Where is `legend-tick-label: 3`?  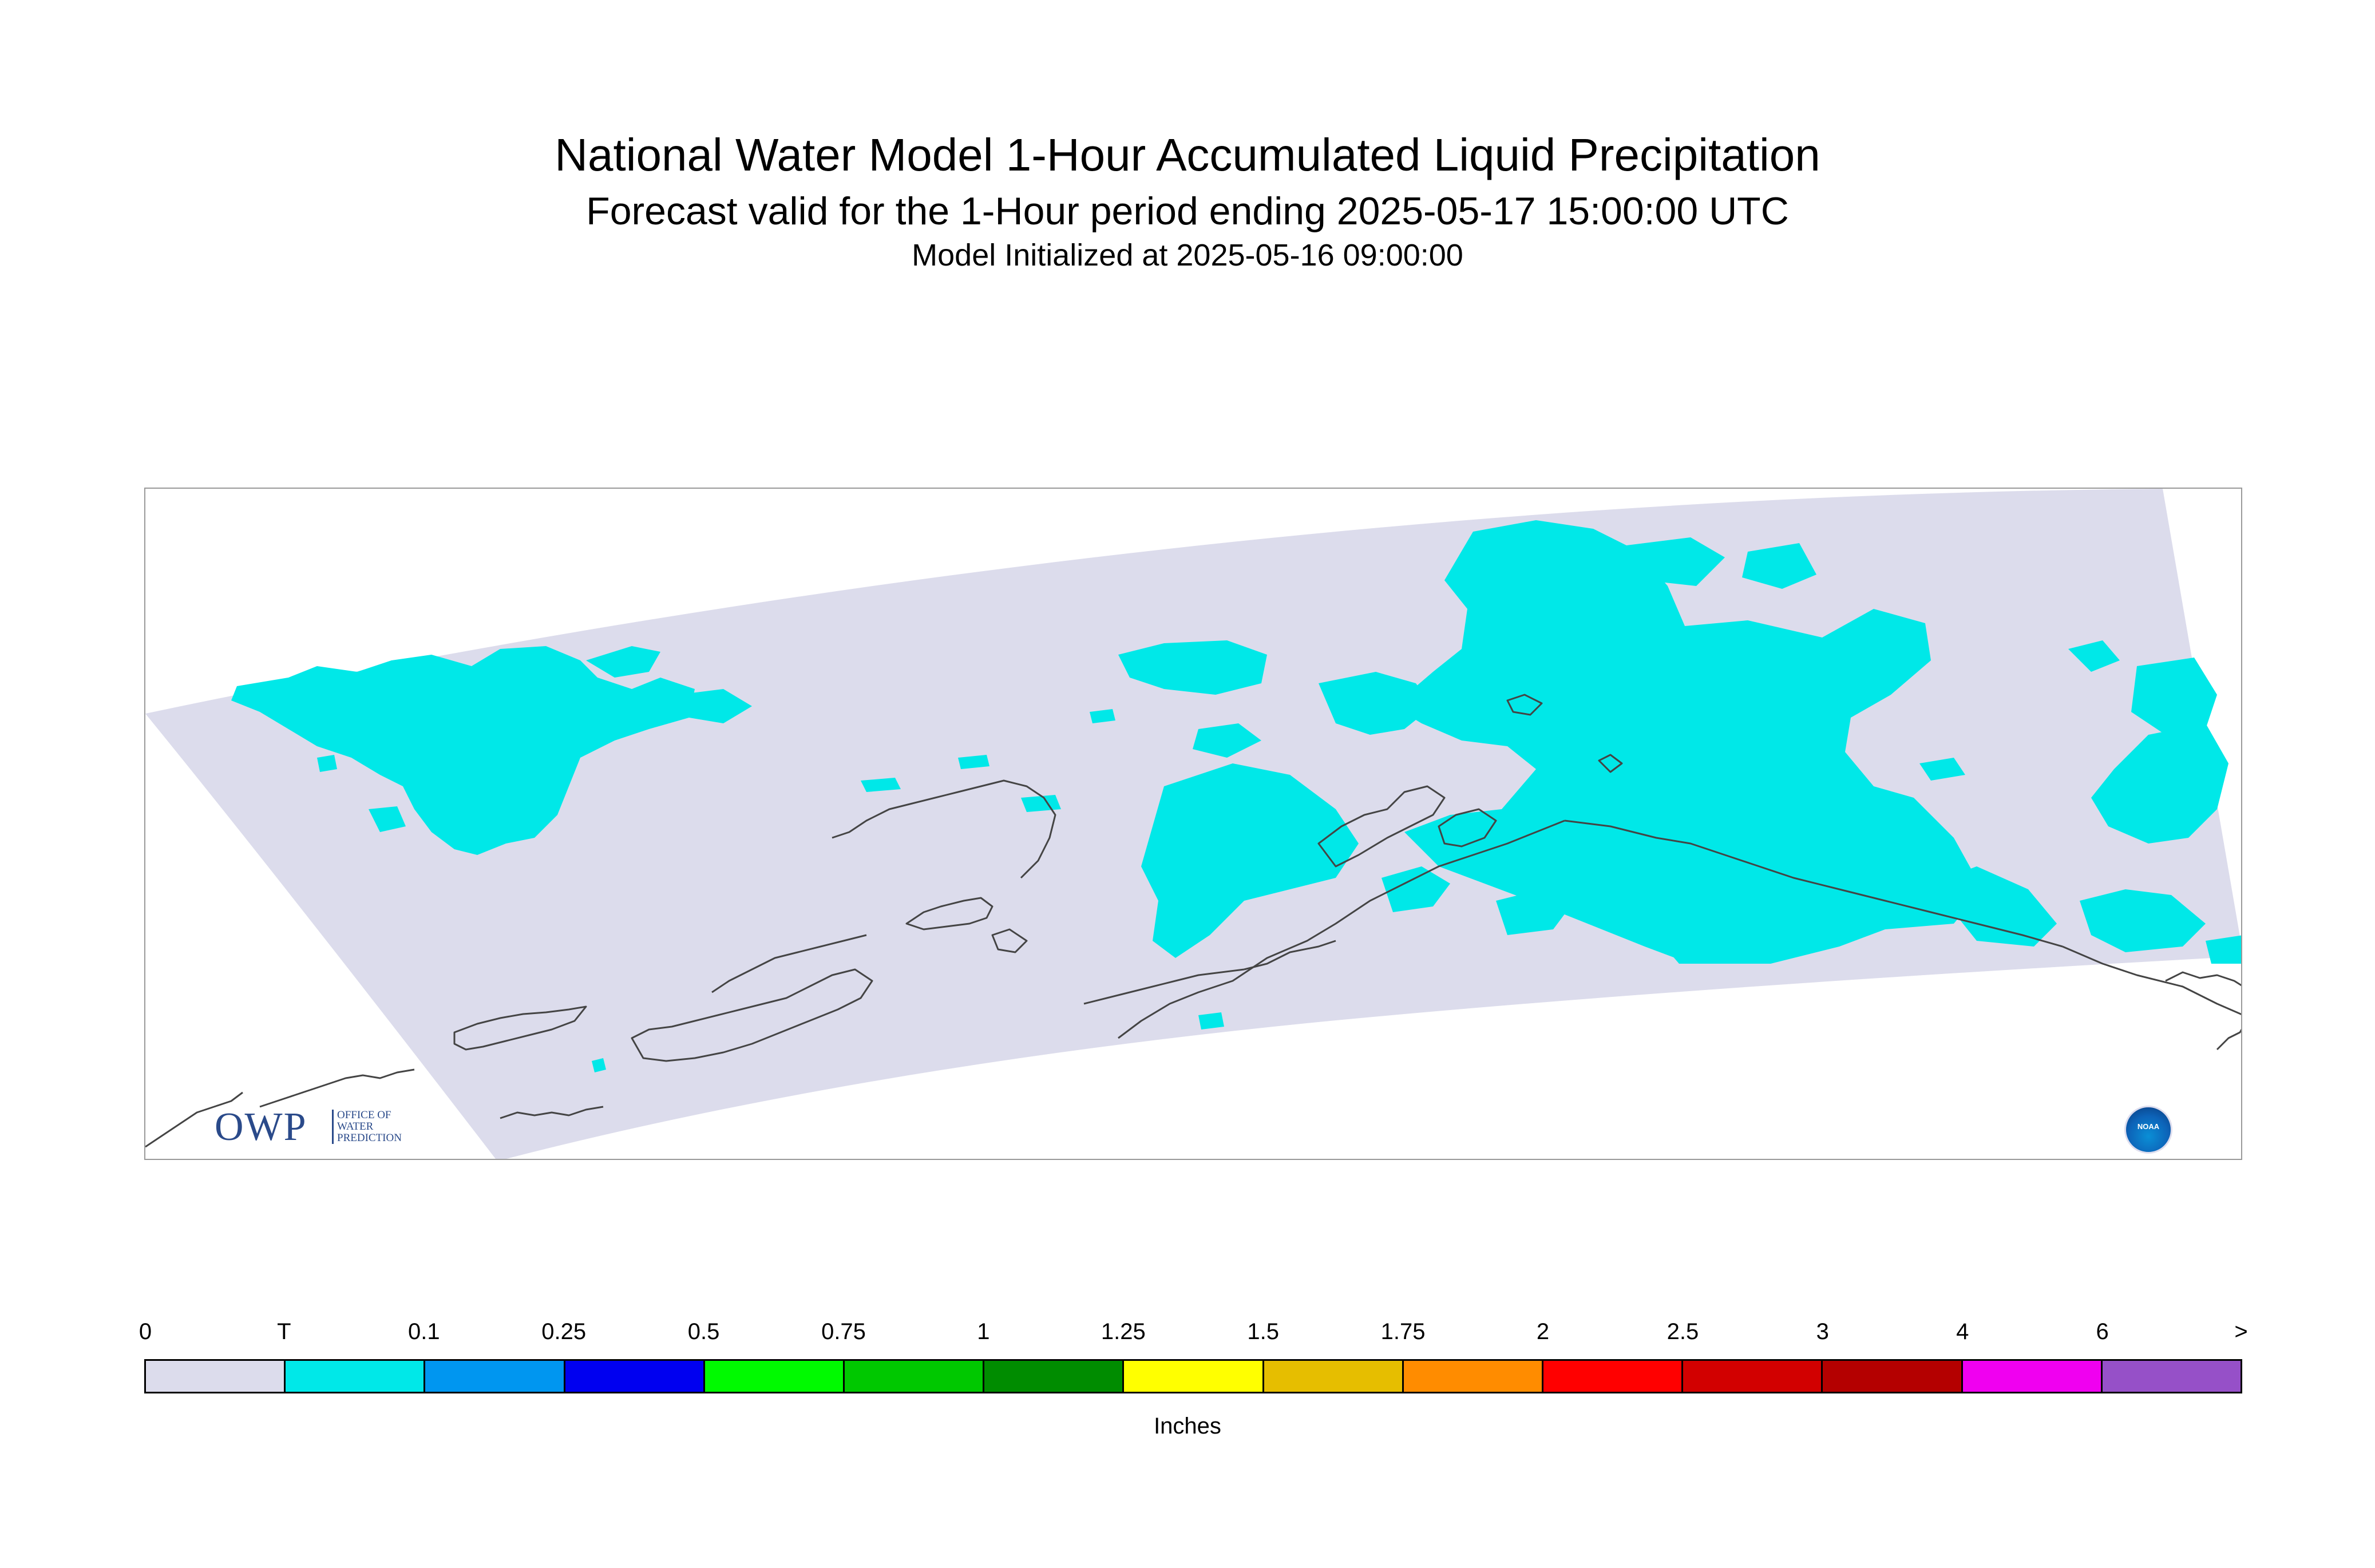 legend-tick-label: 3 is located at coordinates (1823, 1331).